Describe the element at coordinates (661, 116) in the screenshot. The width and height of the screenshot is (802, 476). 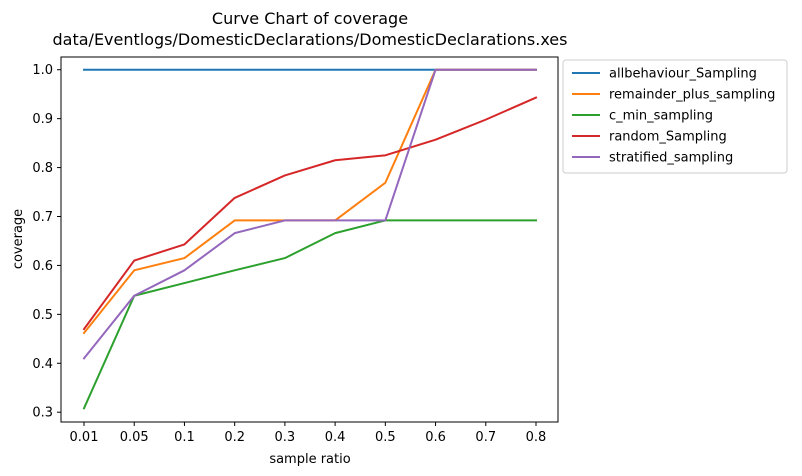
I see `legend-label-c_min_sampling: c_min_sampling` at that location.